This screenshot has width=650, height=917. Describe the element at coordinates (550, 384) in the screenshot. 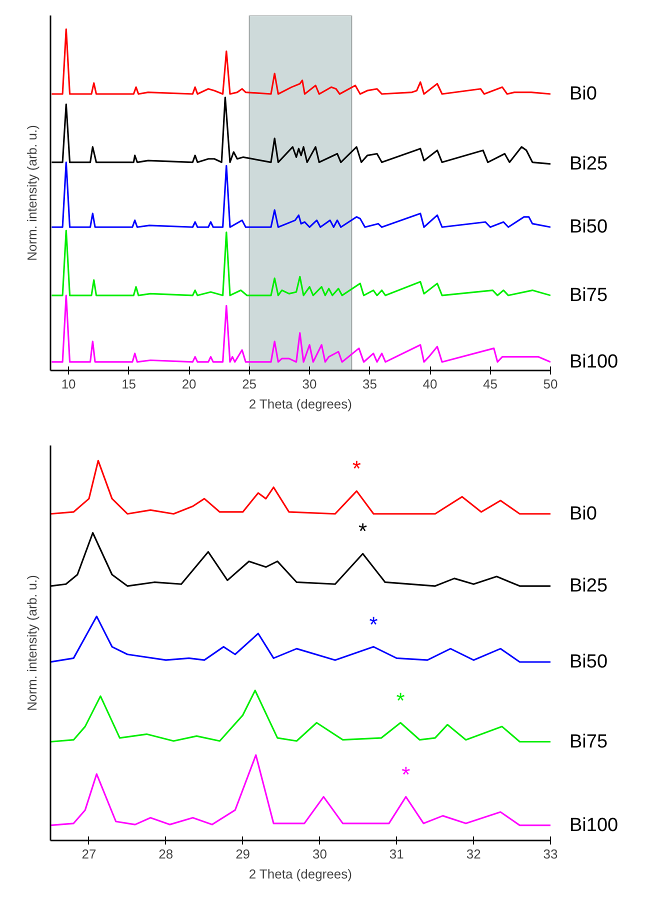

I see `x-tick-label: 50` at that location.